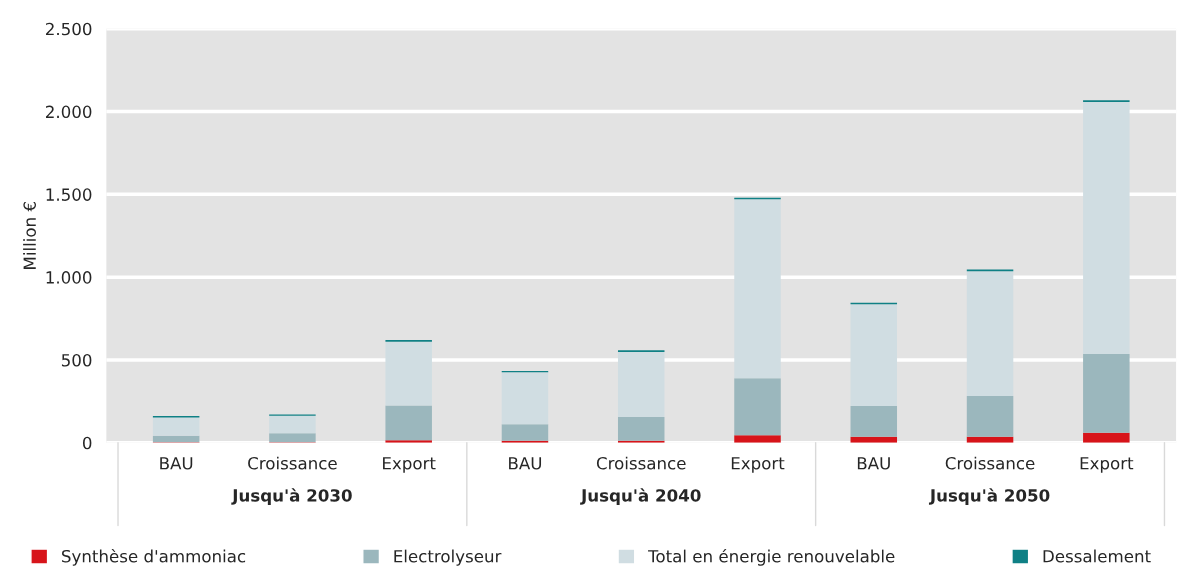 The width and height of the screenshot is (1182, 575). What do you see at coordinates (1097, 556) in the screenshot?
I see `legend-label: Dessalement` at bounding box center [1097, 556].